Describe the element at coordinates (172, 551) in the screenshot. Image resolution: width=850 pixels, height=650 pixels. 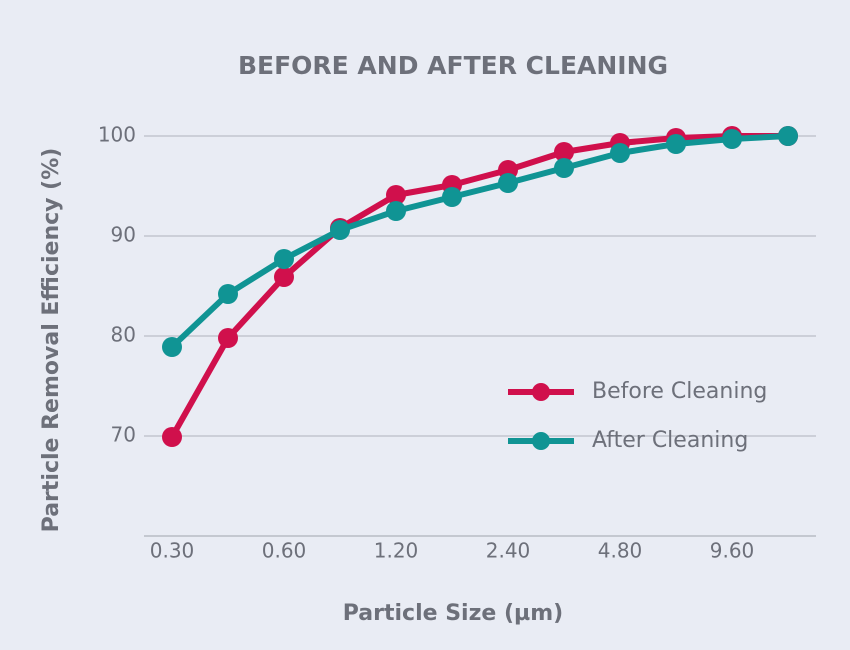
I see `x-tick-label: 0.30` at that location.